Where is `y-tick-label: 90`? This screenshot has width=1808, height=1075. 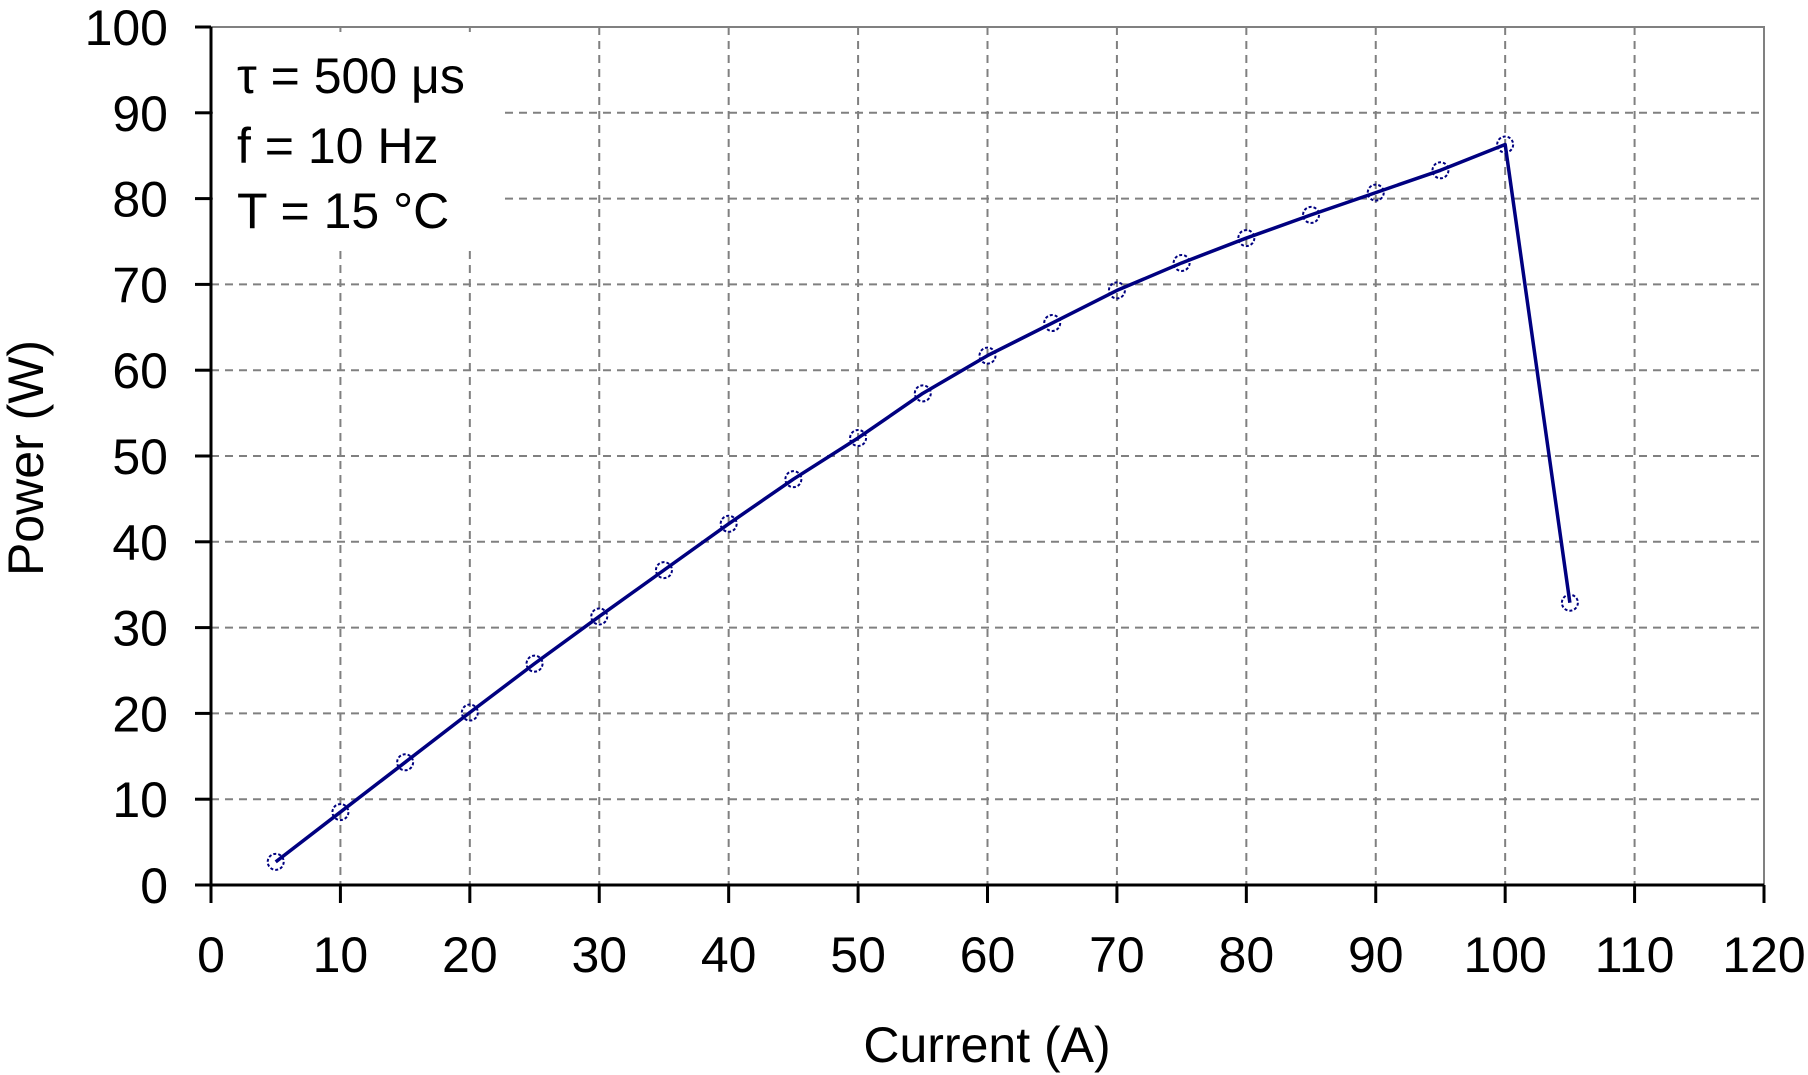
y-tick-label: 90 is located at coordinates (140, 114).